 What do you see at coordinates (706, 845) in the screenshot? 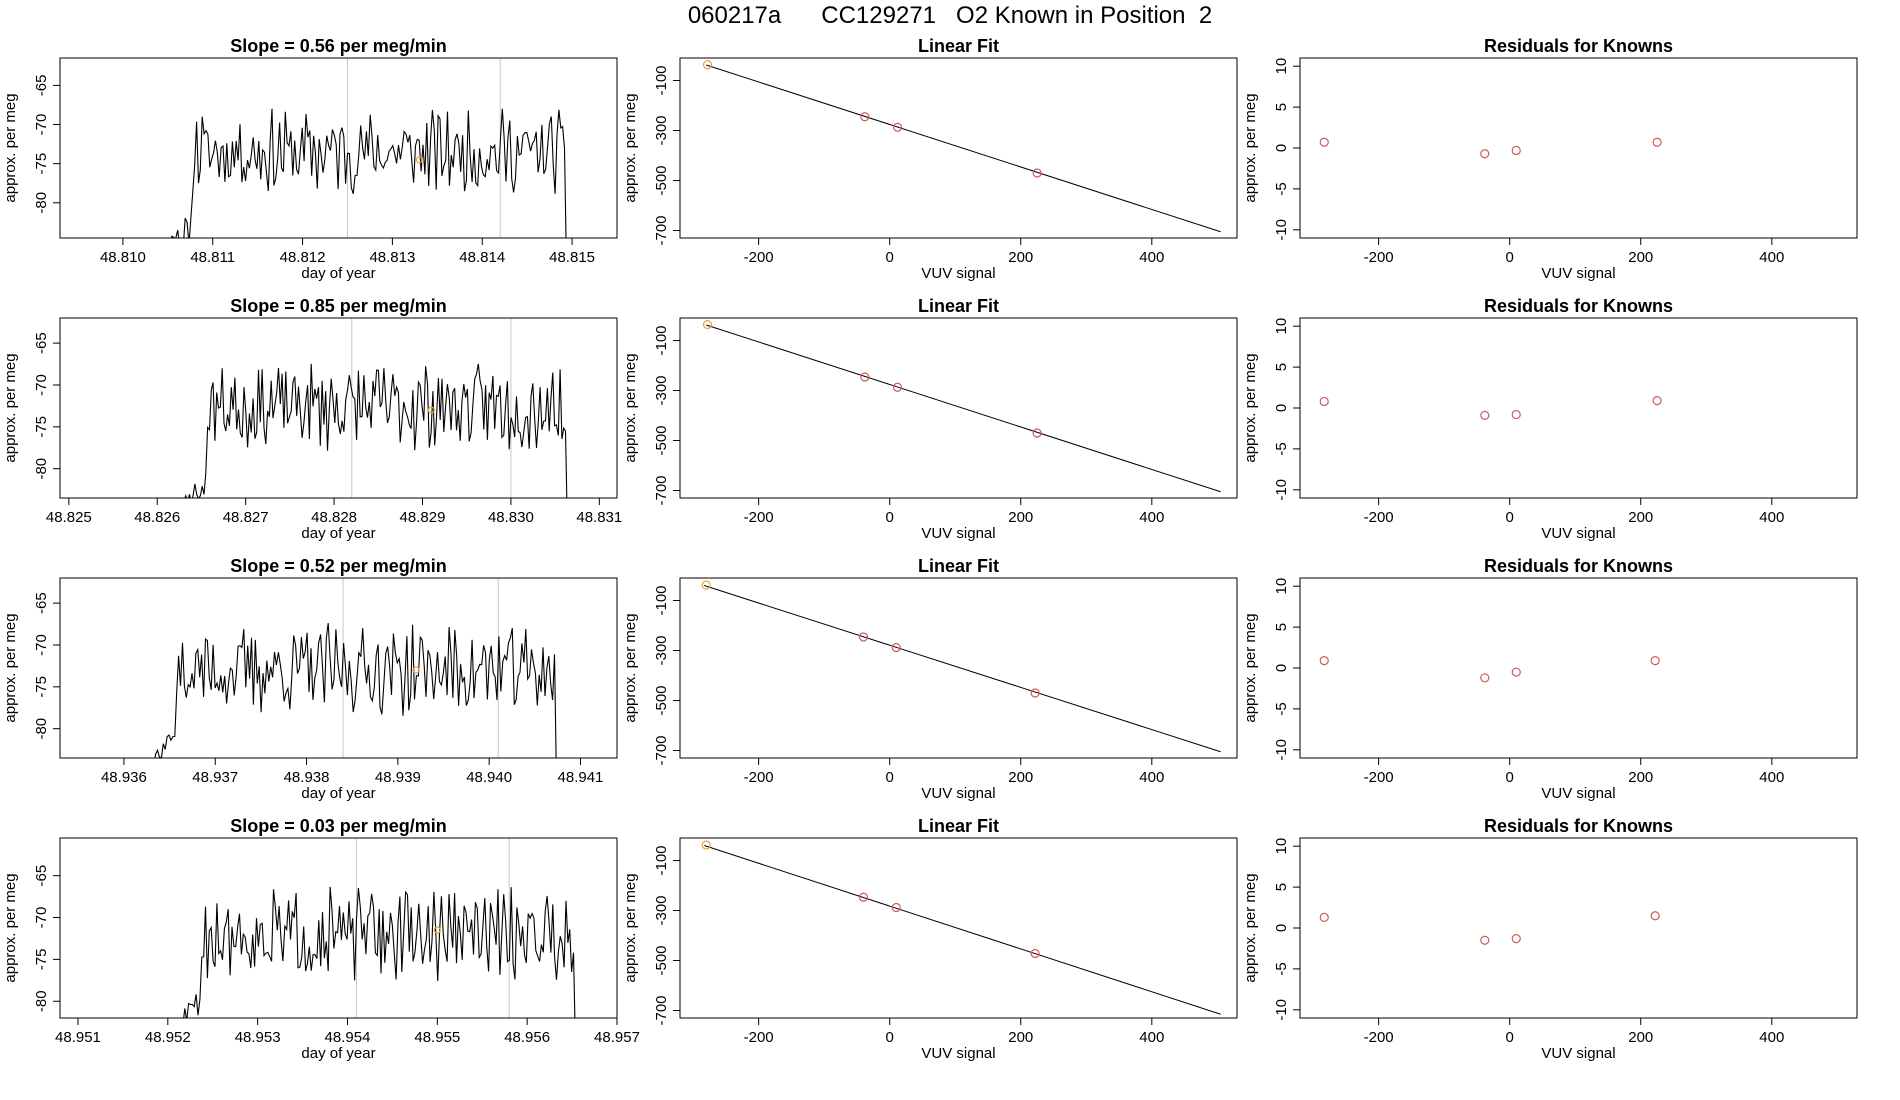
I see `standard-point` at bounding box center [706, 845].